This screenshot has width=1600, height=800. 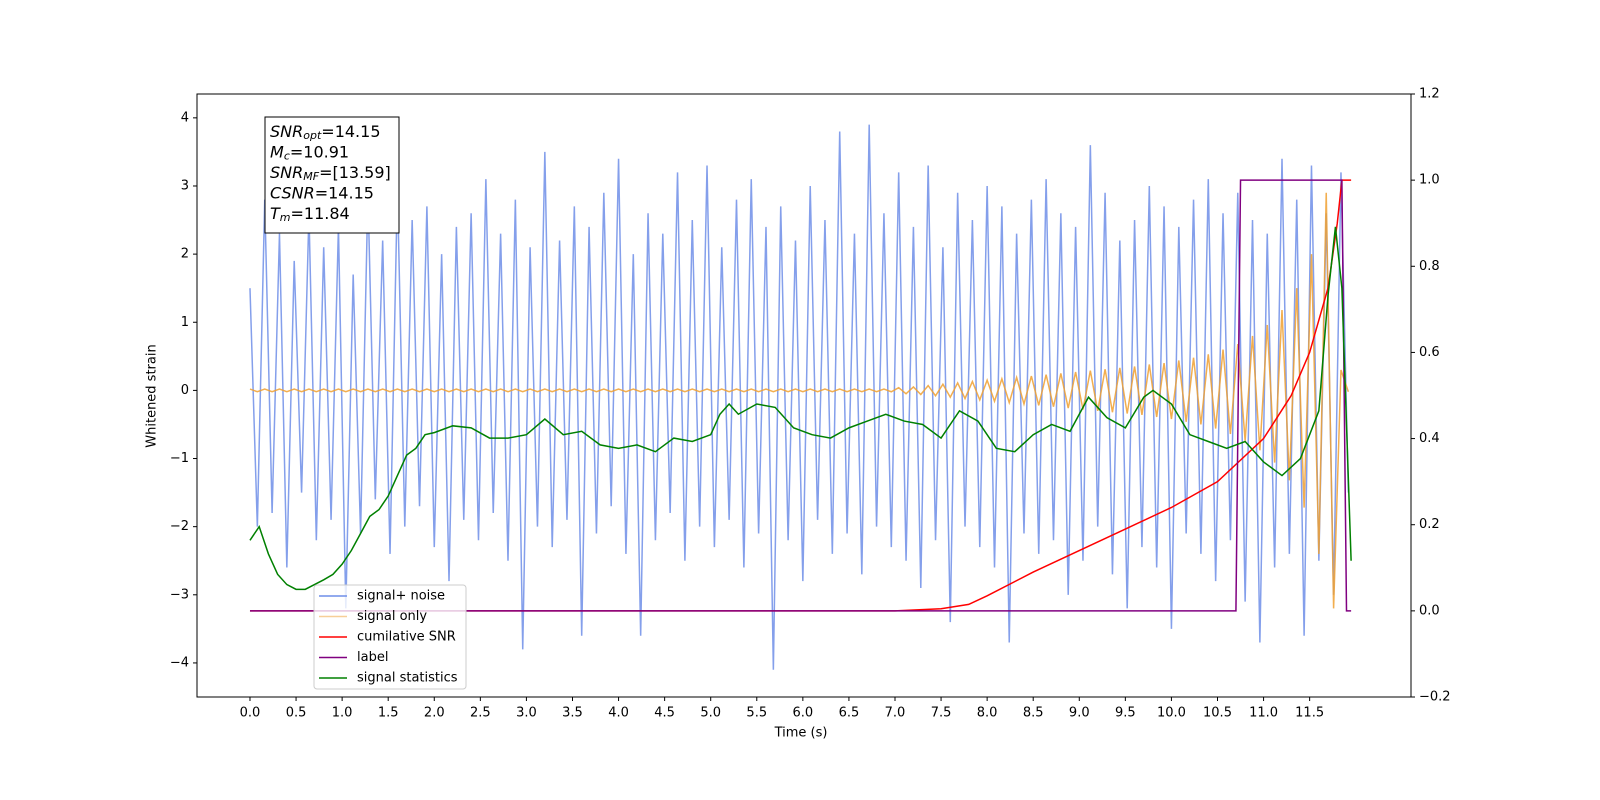 I want to click on annotation: SNRMF=[13.59], so click(x=330, y=173).